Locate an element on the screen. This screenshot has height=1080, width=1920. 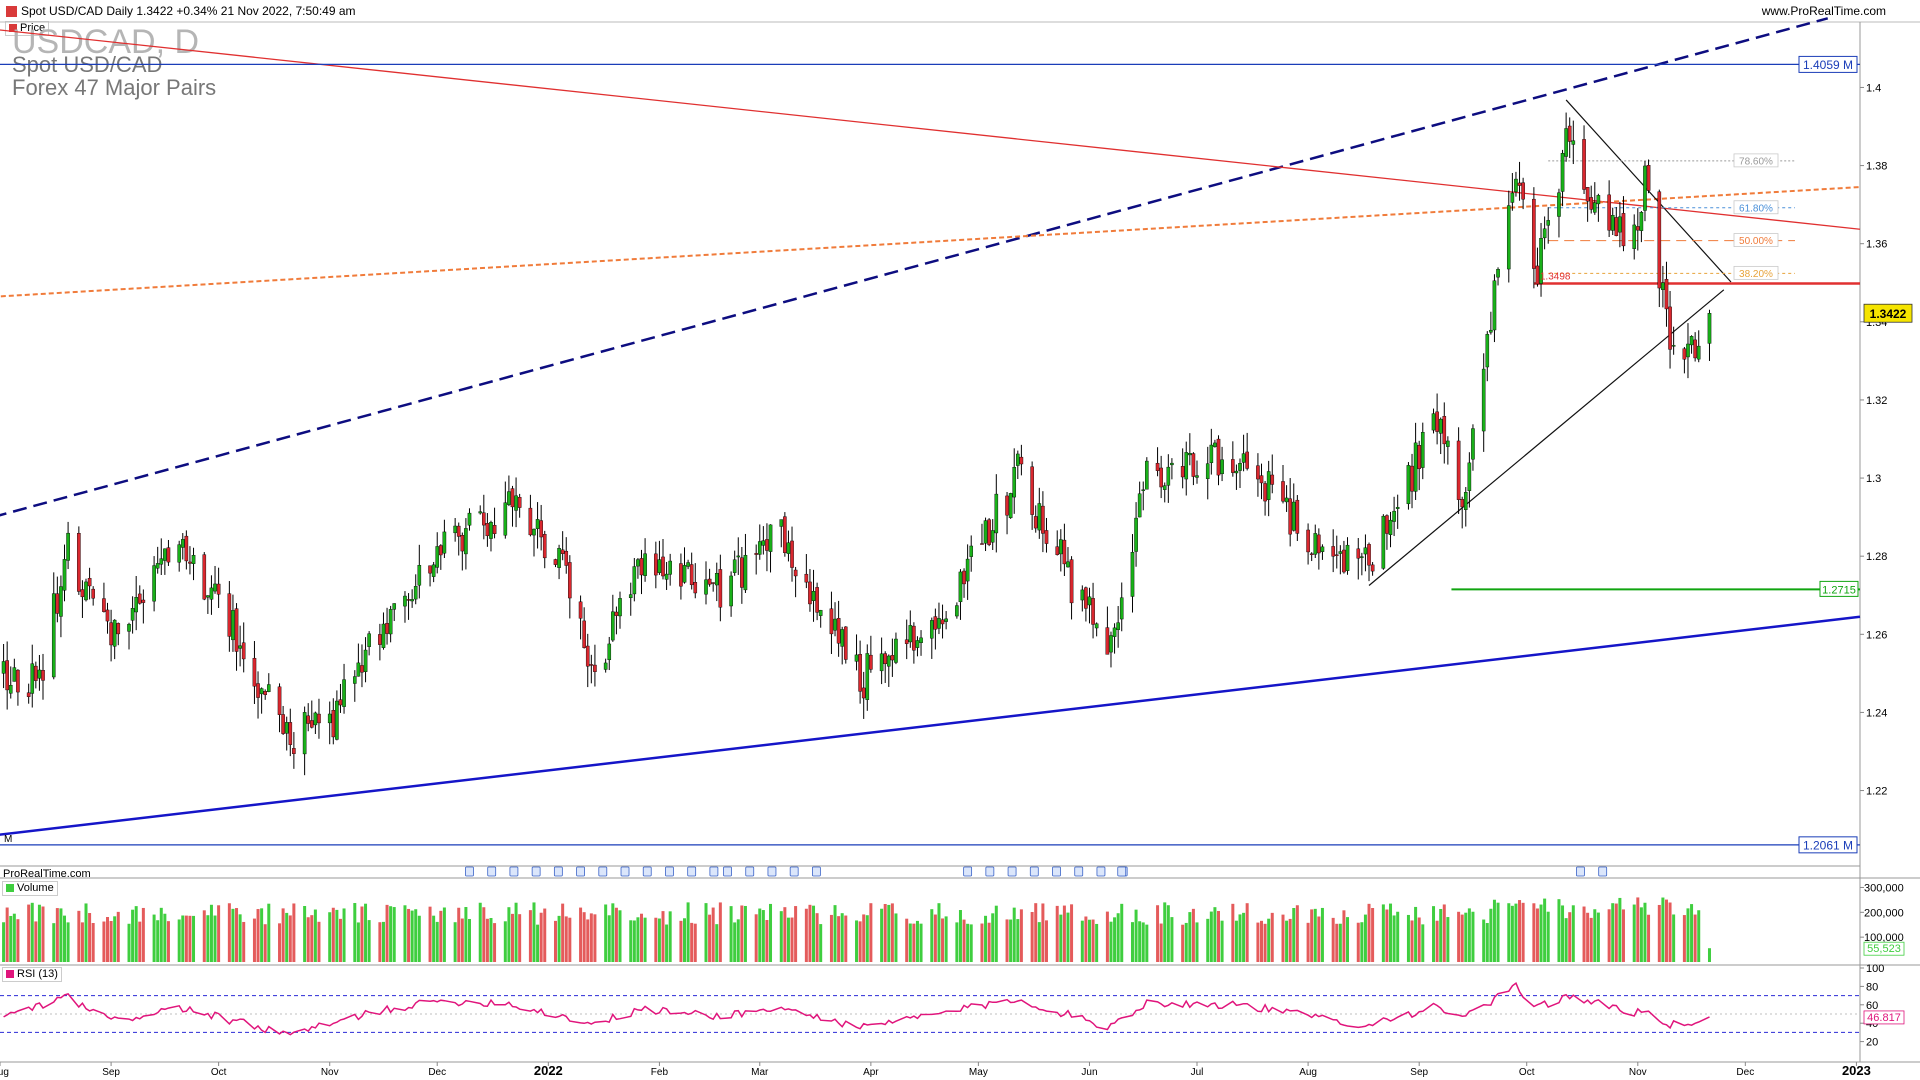
rsi-panel-tag: RSI (13) is located at coordinates (32, 974).